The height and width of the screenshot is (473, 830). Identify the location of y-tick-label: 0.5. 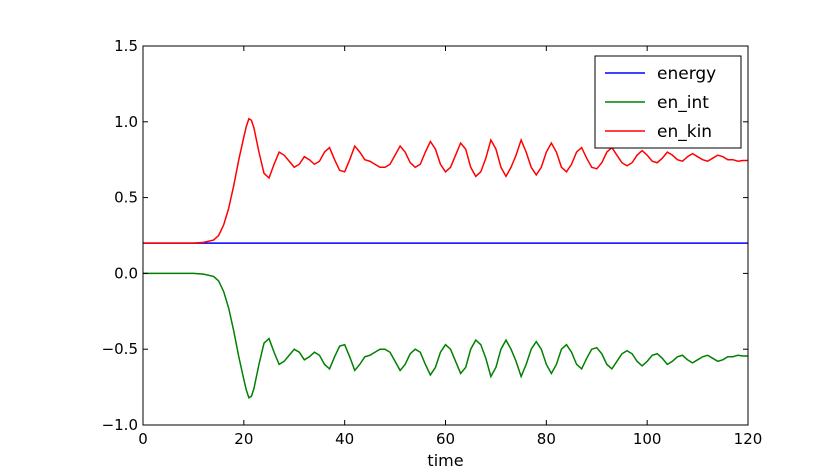
(126, 198).